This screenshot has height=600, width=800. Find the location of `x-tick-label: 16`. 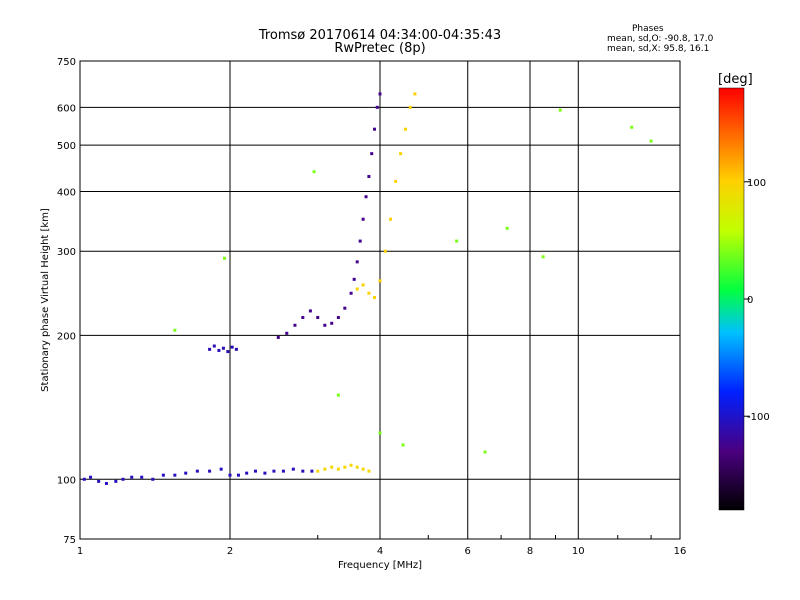

x-tick-label: 16 is located at coordinates (680, 551).